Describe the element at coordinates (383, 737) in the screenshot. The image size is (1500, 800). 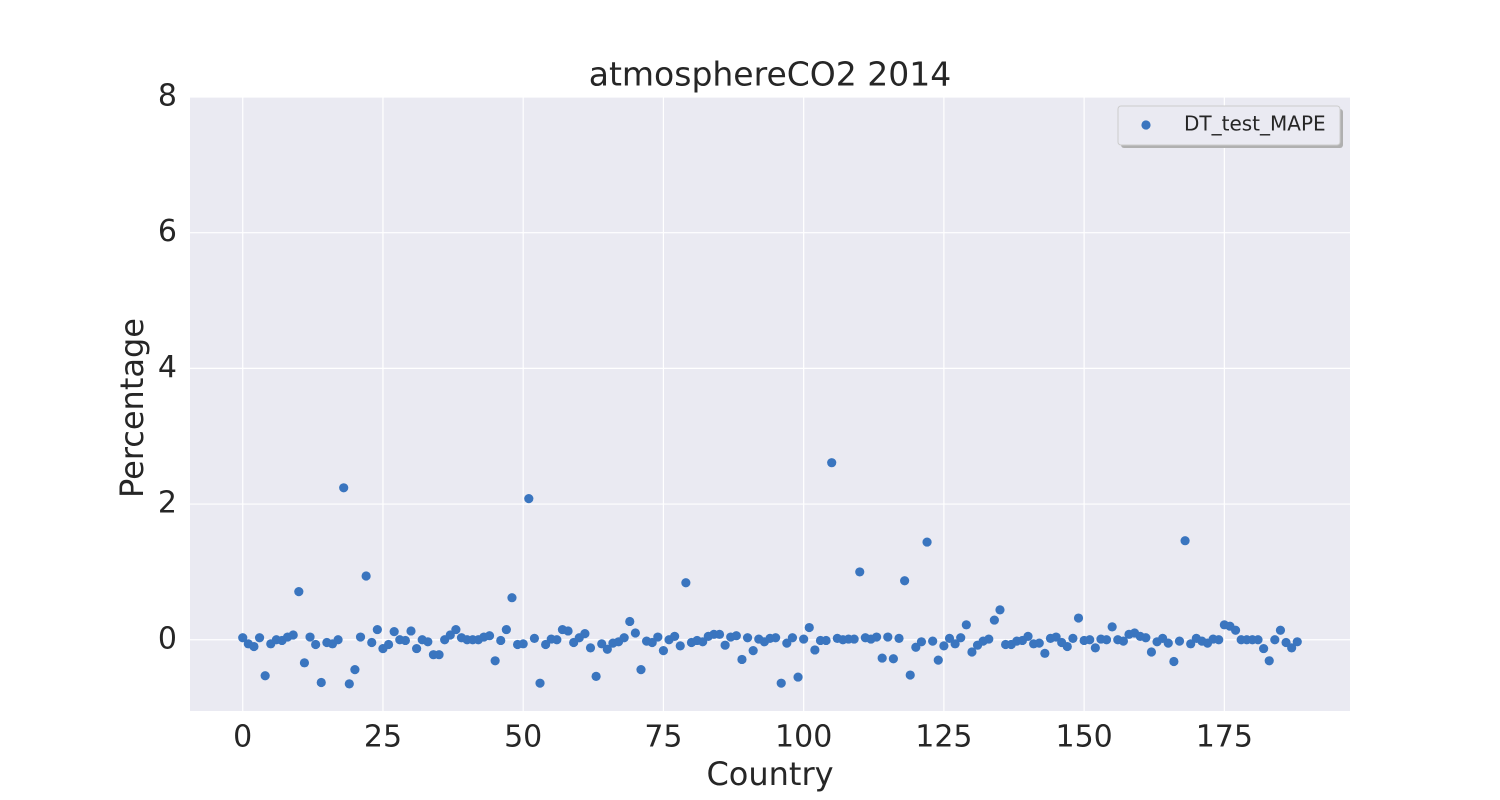
I see `x-tick-label: 25` at that location.